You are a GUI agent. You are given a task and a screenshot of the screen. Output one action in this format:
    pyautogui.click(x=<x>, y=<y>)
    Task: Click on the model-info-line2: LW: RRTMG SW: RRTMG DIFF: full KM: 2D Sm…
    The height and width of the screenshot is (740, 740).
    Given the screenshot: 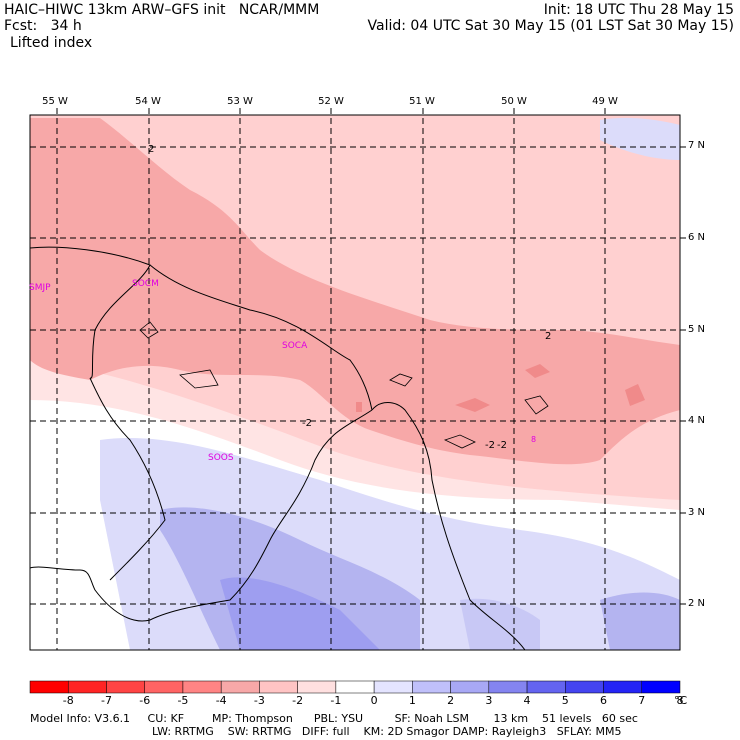 What is the action you would take?
    pyautogui.click(x=387, y=731)
    